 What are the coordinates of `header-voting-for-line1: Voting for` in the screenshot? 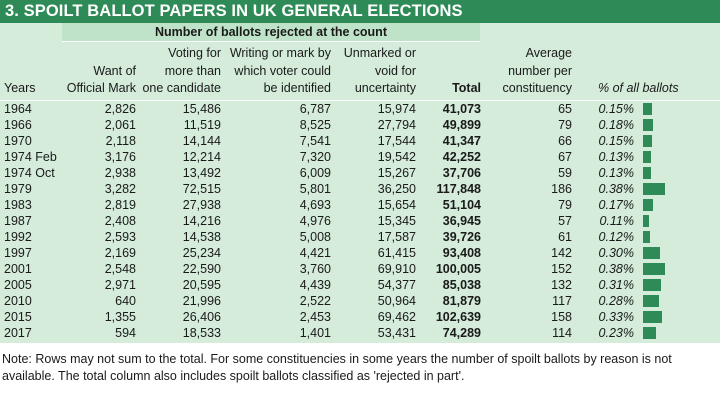 It's located at (194, 53).